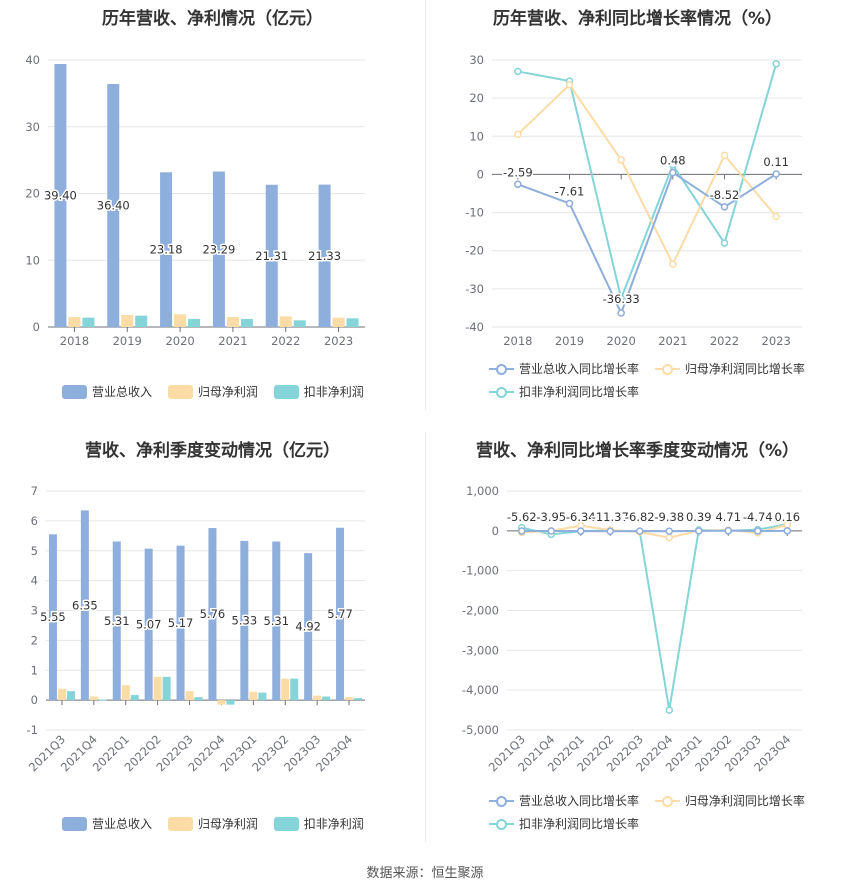 The width and height of the screenshot is (850, 891). I want to click on data-label: 0.48, so click(673, 161).